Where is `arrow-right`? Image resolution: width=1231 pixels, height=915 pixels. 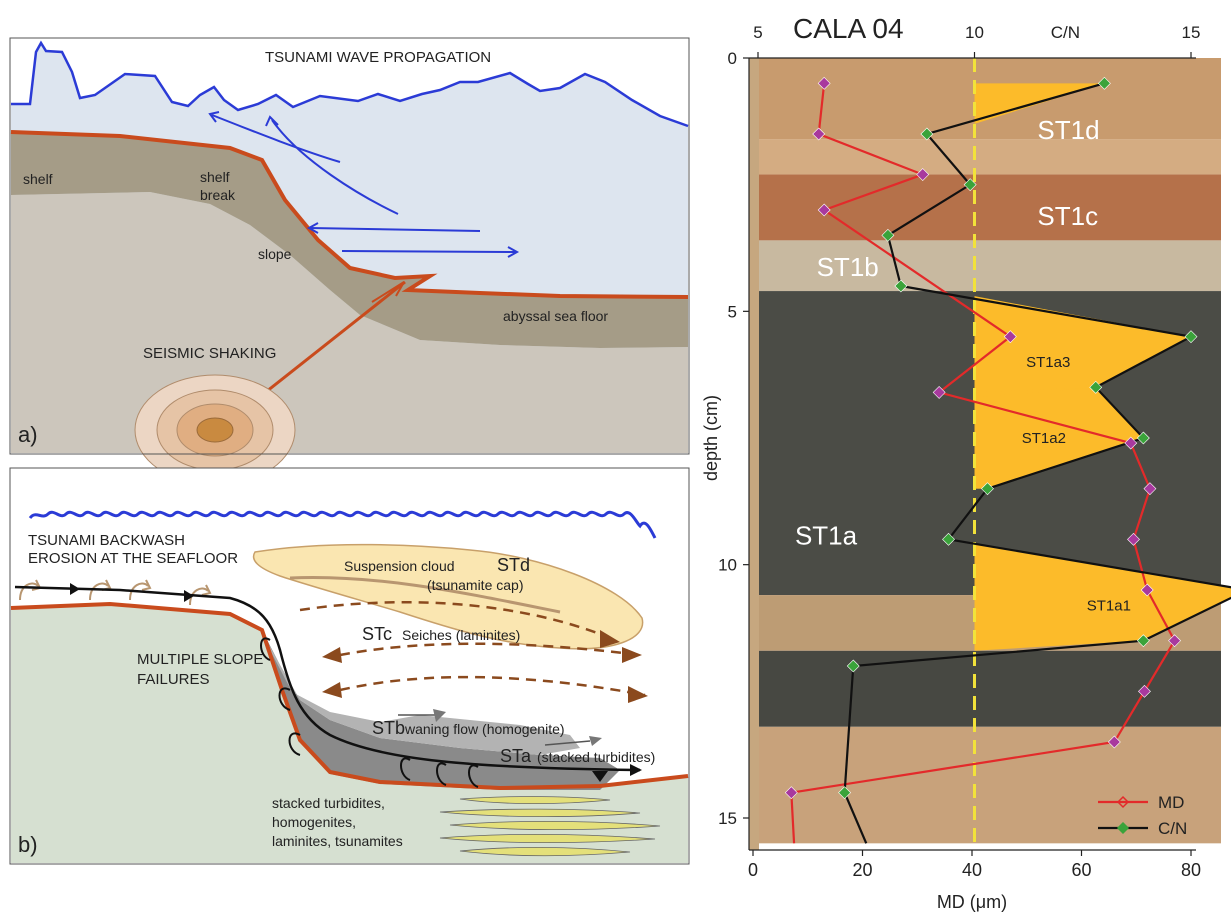
arrow-right is located at coordinates (429, 251).